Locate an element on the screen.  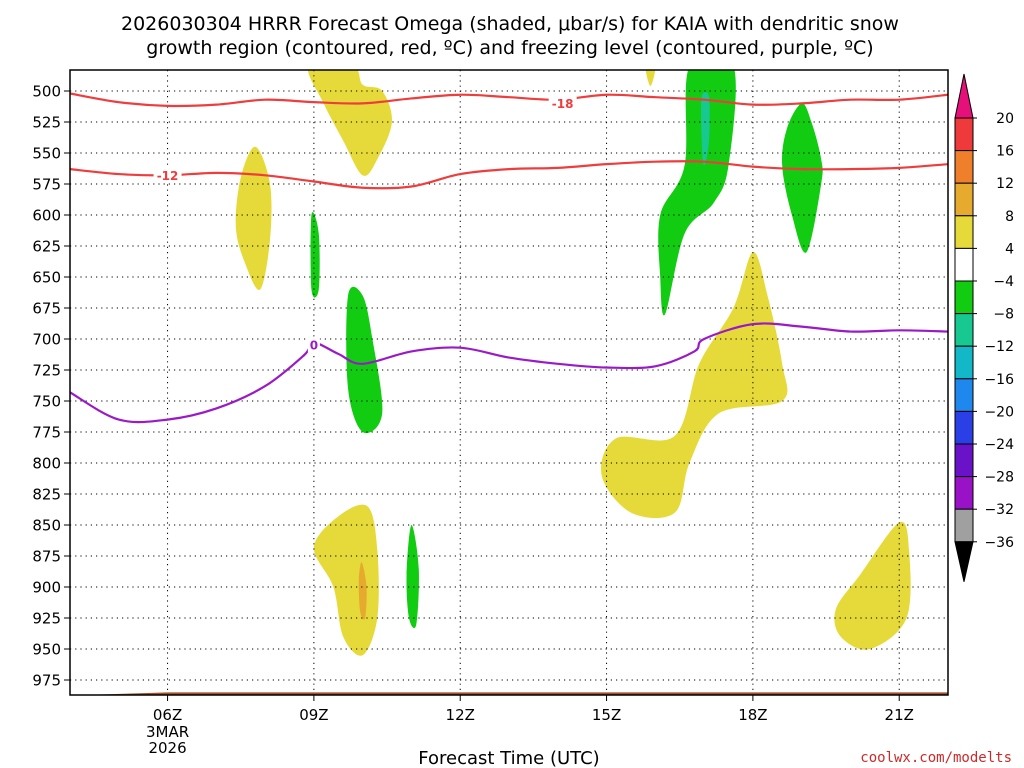
colorbar-label-4: 4 is located at coordinates (1009, 249).